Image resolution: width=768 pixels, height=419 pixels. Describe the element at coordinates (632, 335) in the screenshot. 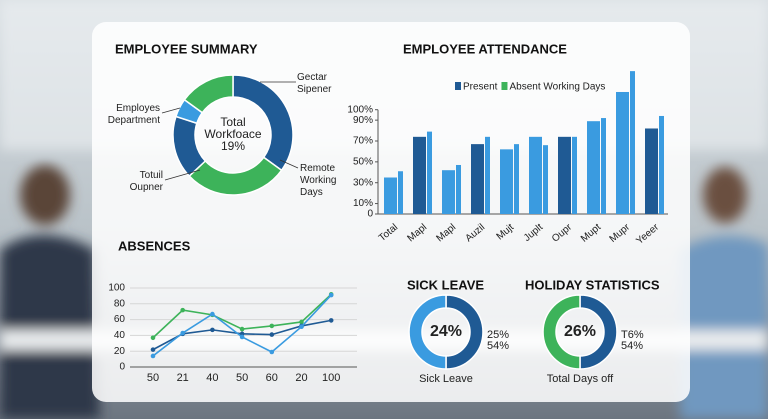

I see `side-label: Τ6%` at that location.